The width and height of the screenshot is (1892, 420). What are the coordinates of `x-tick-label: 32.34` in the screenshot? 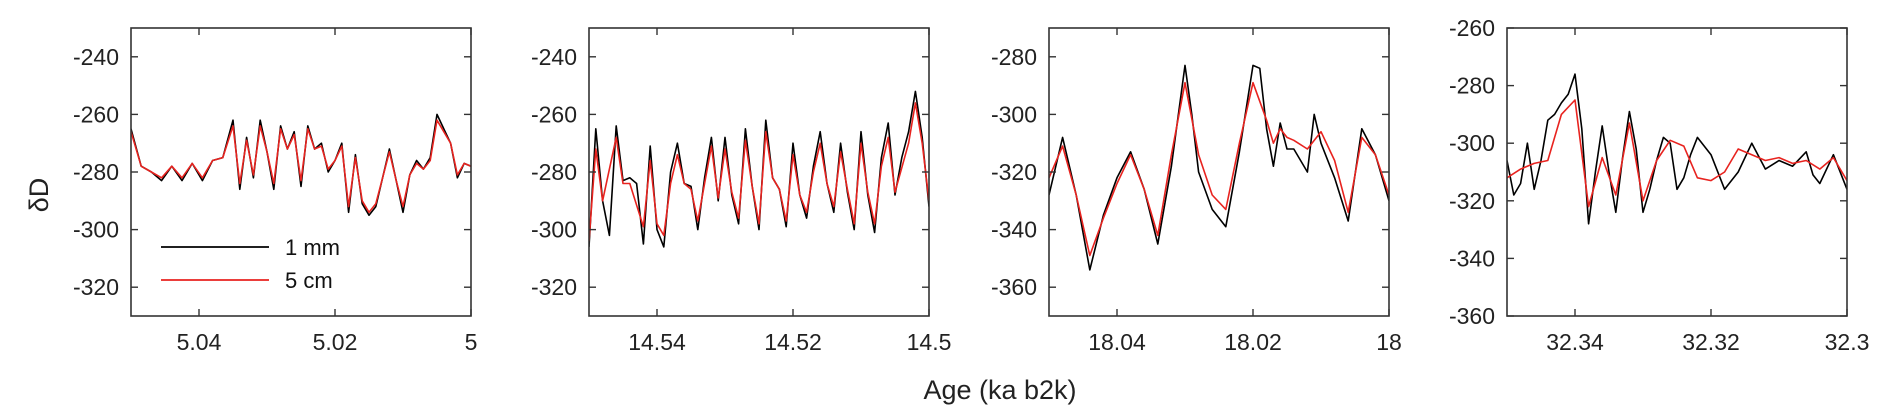 It's located at (1575, 342).